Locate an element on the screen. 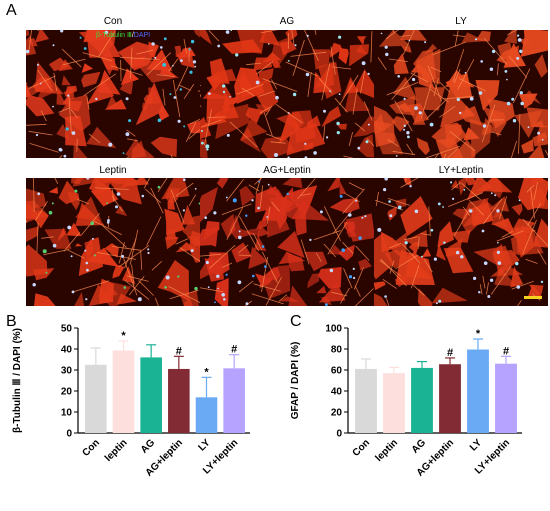 Image resolution: width=550 pixels, height=511 pixels. scale-bar is located at coordinates (533, 297).